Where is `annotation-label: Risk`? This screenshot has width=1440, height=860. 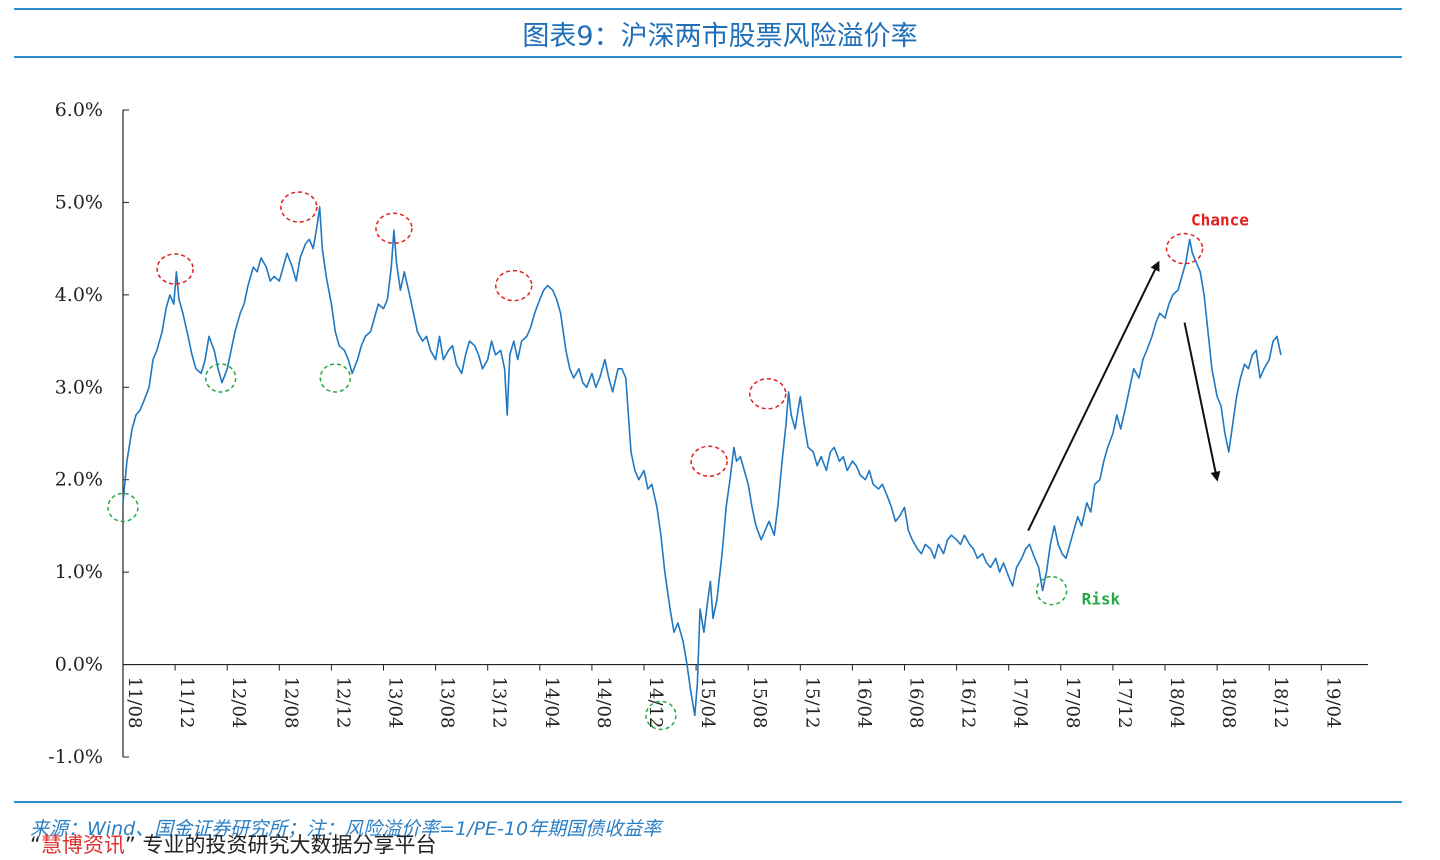 annotation-label: Risk is located at coordinates (1101, 598).